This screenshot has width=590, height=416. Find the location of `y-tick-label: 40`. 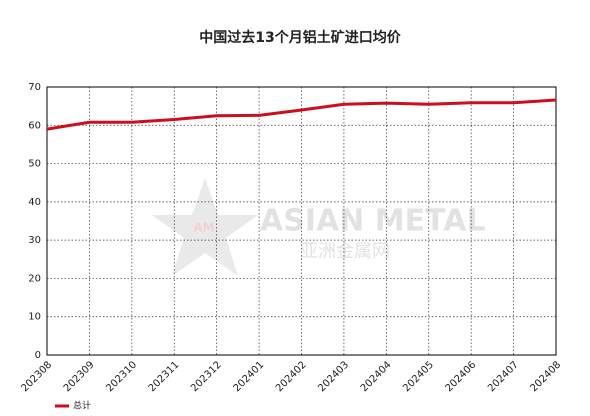

y-tick-label: 40 is located at coordinates (34, 202).